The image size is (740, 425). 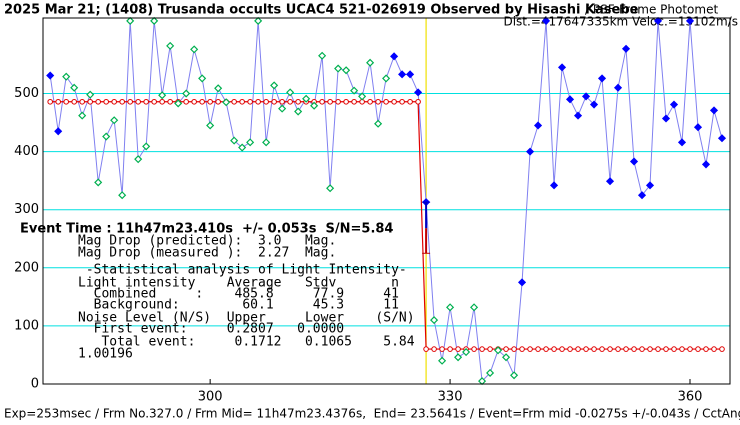 What do you see at coordinates (651, 10) in the screenshot?
I see `chart-subtitle: / PSF-Frame Photomet` at bounding box center [651, 10].